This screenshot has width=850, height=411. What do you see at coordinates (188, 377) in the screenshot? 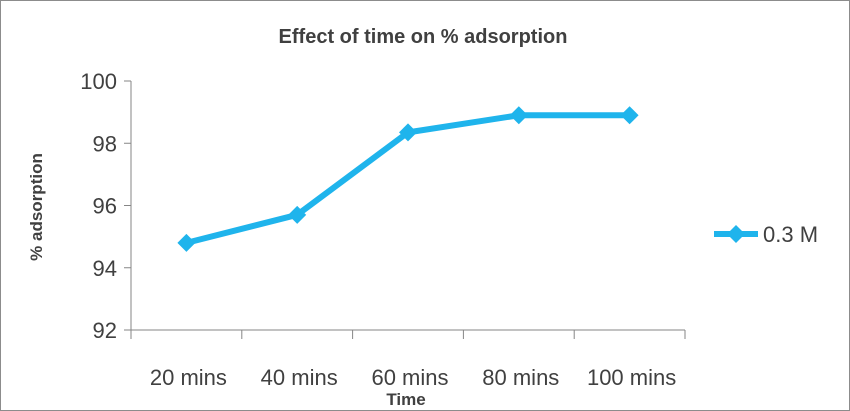
I see `x-tick-label: 20 mins` at bounding box center [188, 377].